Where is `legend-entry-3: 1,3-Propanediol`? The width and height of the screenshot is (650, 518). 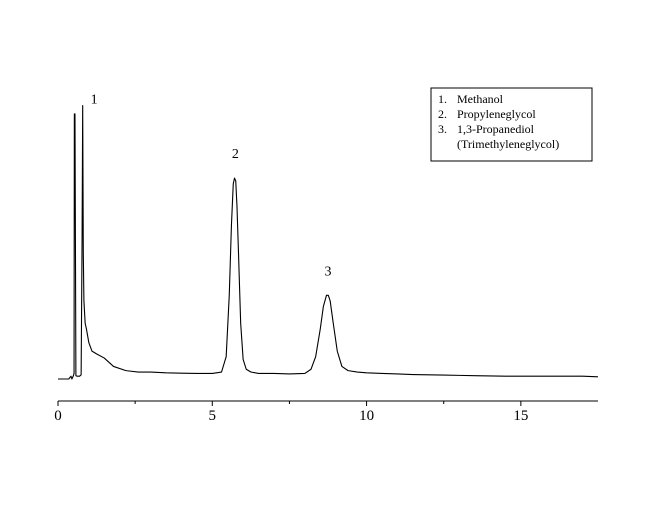
legend-entry-3: 1,3-Propanediol is located at coordinates (496, 129).